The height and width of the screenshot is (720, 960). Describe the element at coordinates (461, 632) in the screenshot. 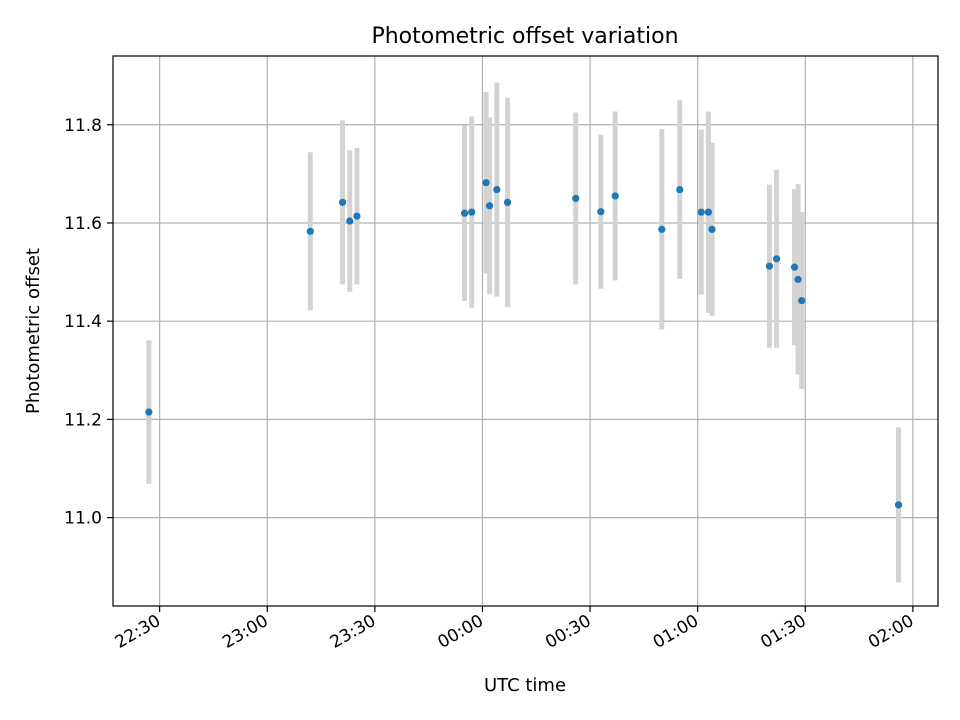

I see `x-tick-label: 00:00` at that location.